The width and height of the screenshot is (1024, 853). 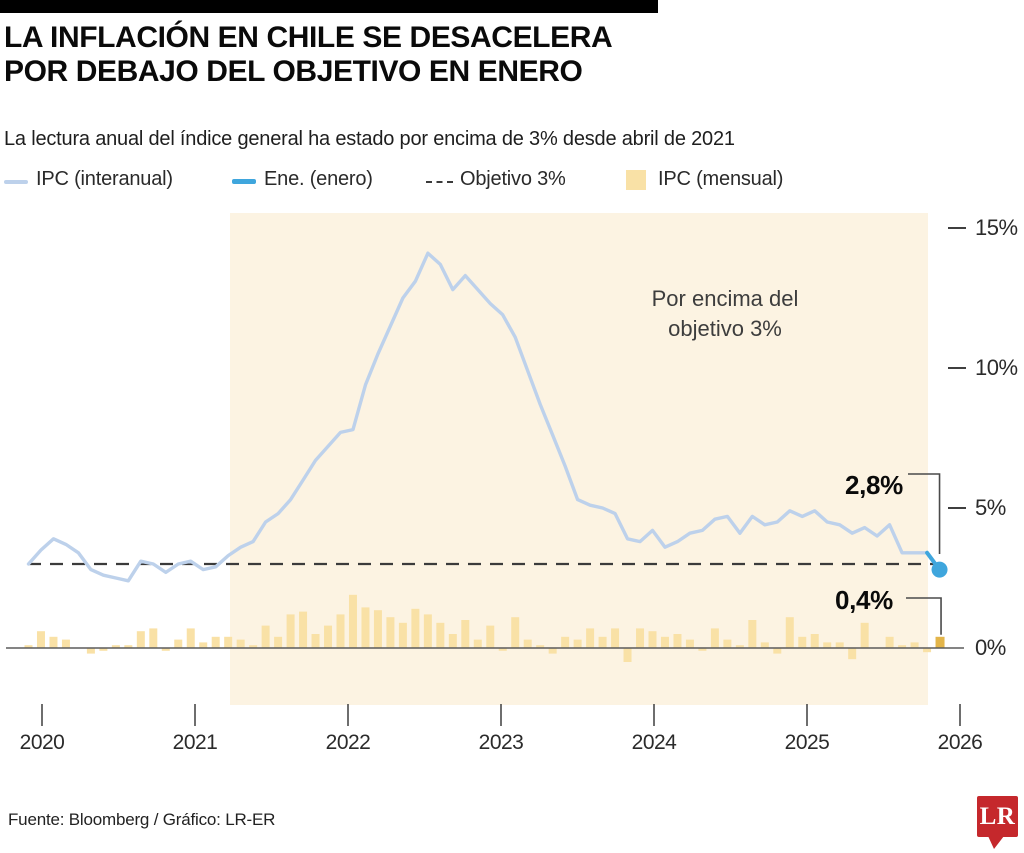 What do you see at coordinates (990, 647) in the screenshot?
I see `y-axis-label: 0%` at bounding box center [990, 647].